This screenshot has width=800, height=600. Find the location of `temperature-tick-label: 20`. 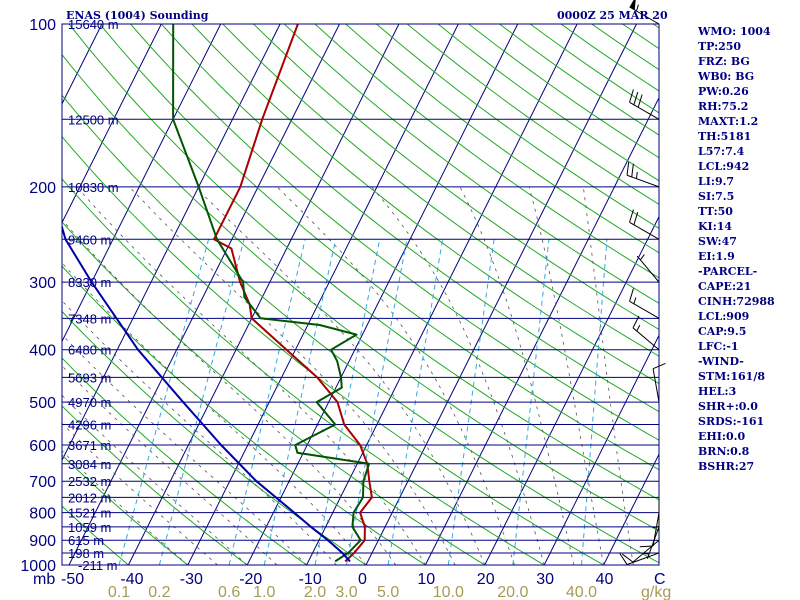

temperature-tick-label: 20 is located at coordinates (486, 579).